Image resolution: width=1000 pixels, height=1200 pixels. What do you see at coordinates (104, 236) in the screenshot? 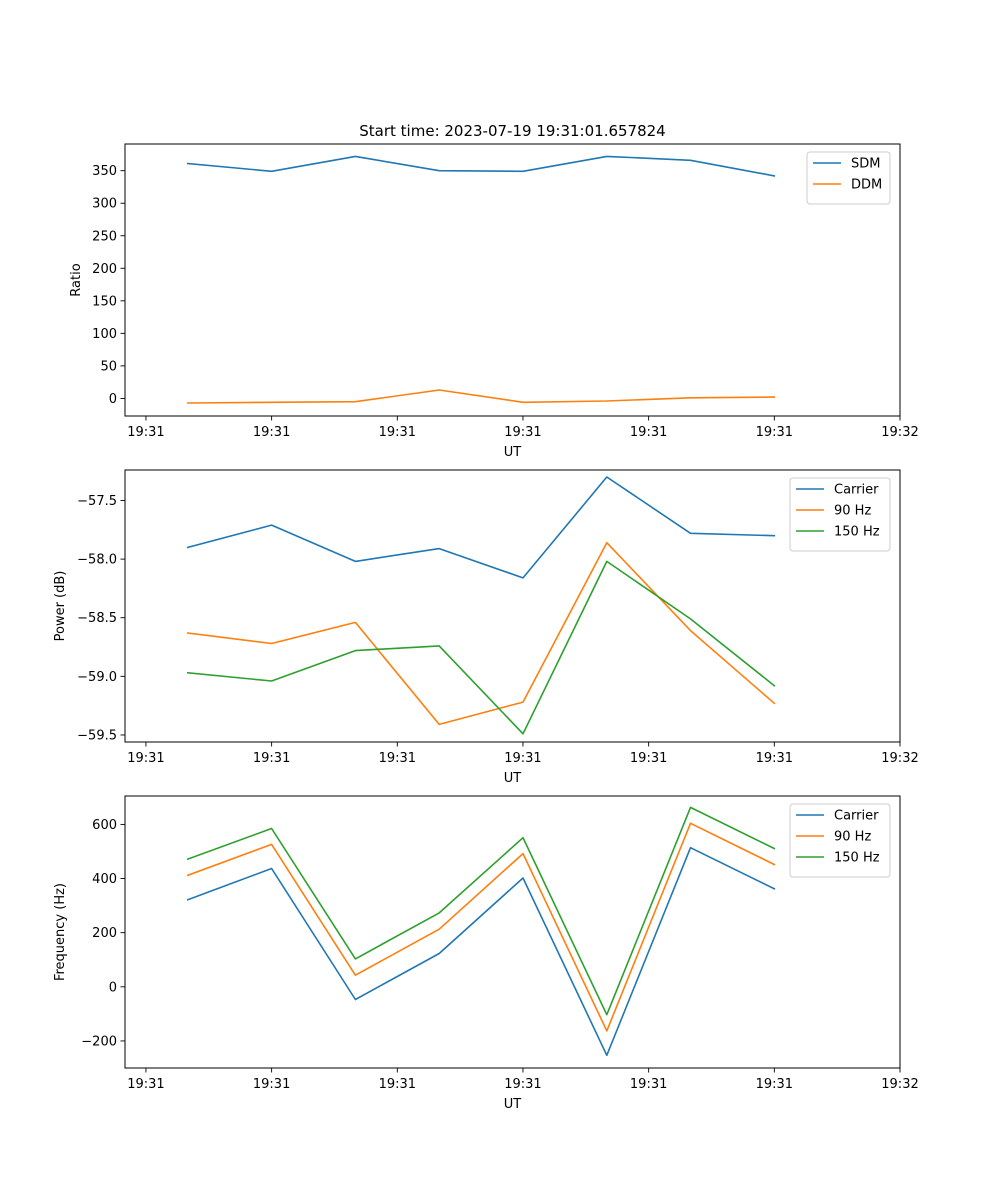
I see `y-tick-label: 250` at bounding box center [104, 236].